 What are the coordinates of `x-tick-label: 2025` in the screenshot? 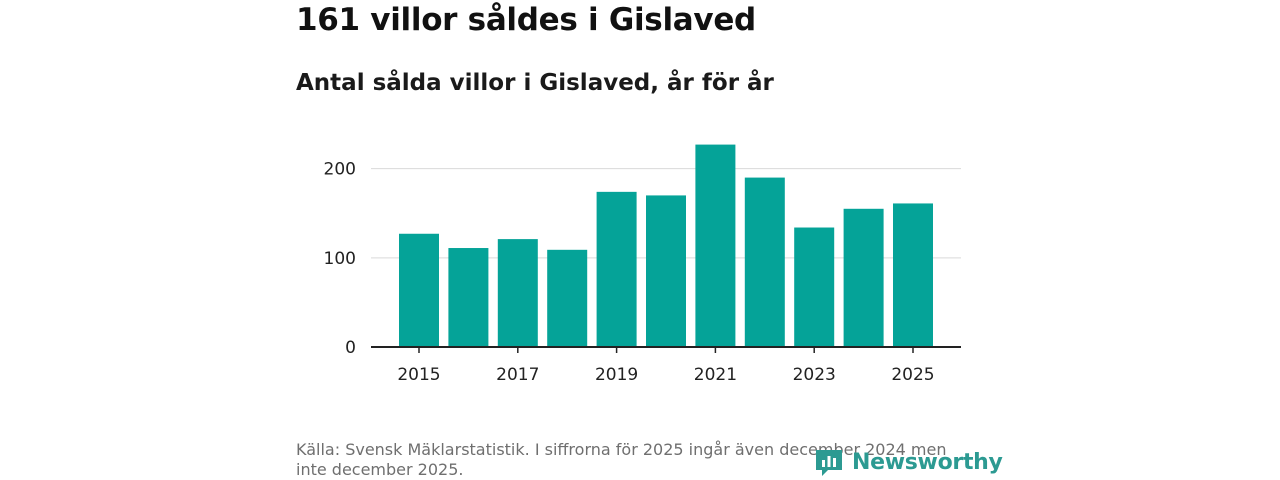 It's located at (912, 375).